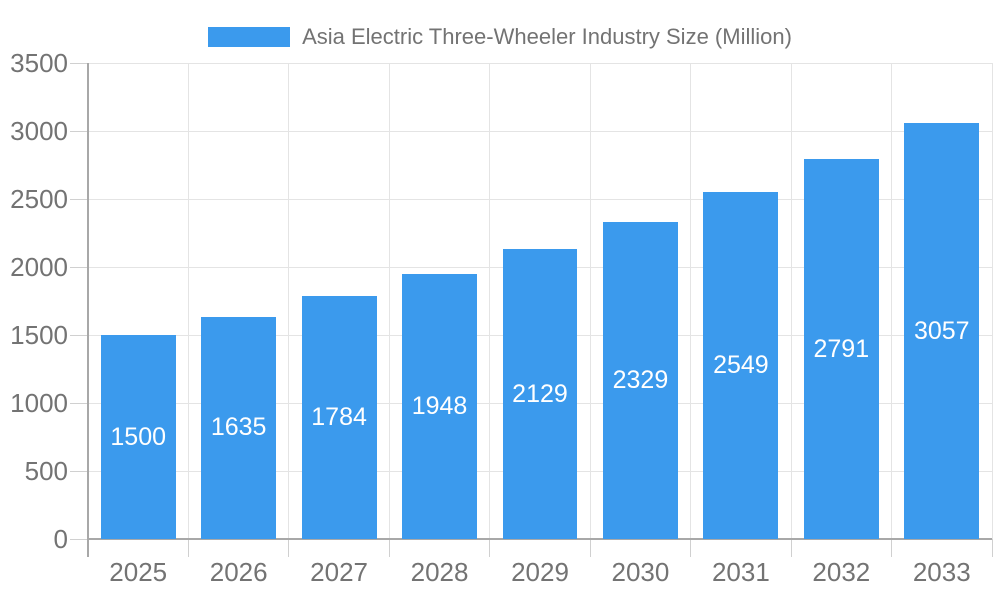  I want to click on bar-2030: 2329, so click(640, 380).